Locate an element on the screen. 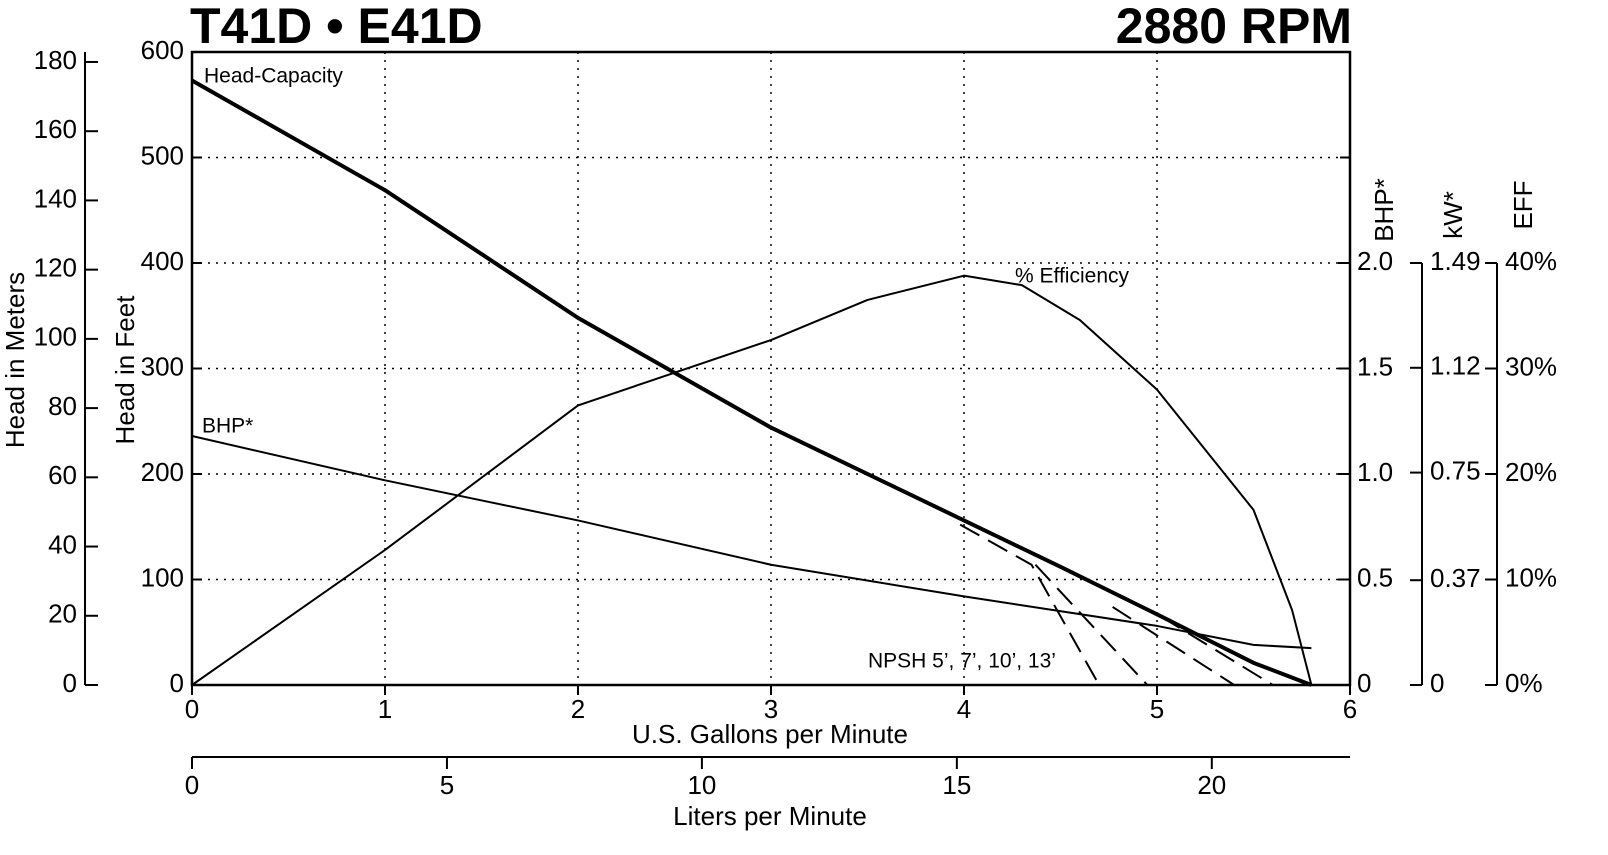  y-meters-tick-label: 120 is located at coordinates (55, 268).